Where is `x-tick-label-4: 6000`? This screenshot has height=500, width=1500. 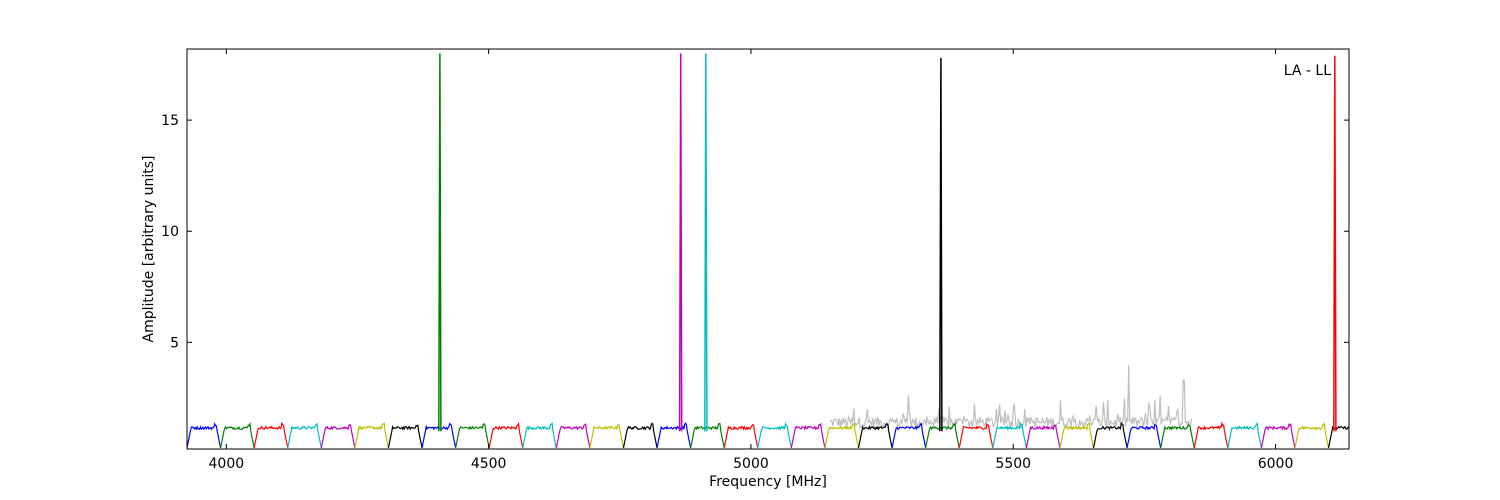
x-tick-label-4: 6000 is located at coordinates (1276, 464).